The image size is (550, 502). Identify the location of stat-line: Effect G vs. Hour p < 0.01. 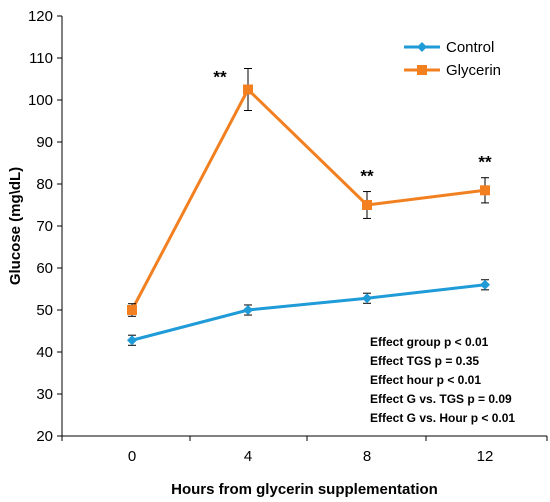
(442, 418).